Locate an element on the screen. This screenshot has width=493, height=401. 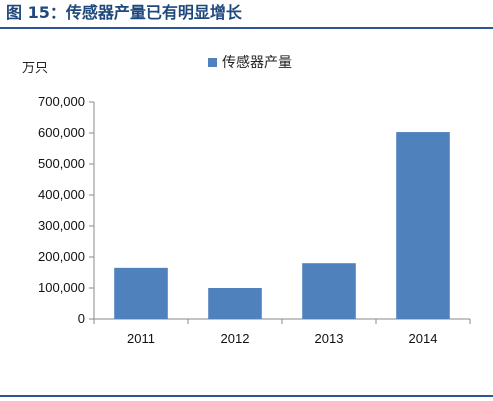
y-tick-label: 200,000 is located at coordinates (61, 256).